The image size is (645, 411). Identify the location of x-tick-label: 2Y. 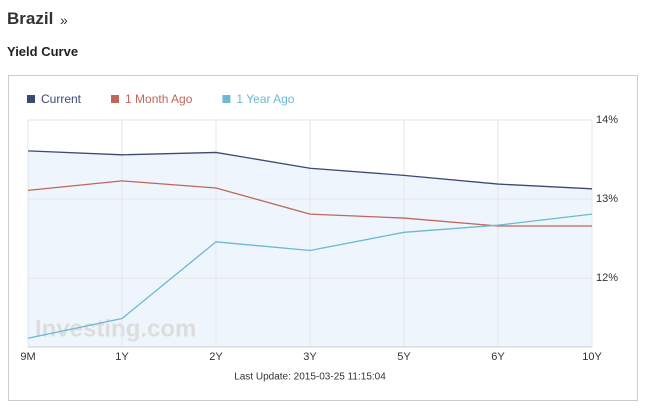
(216, 357).